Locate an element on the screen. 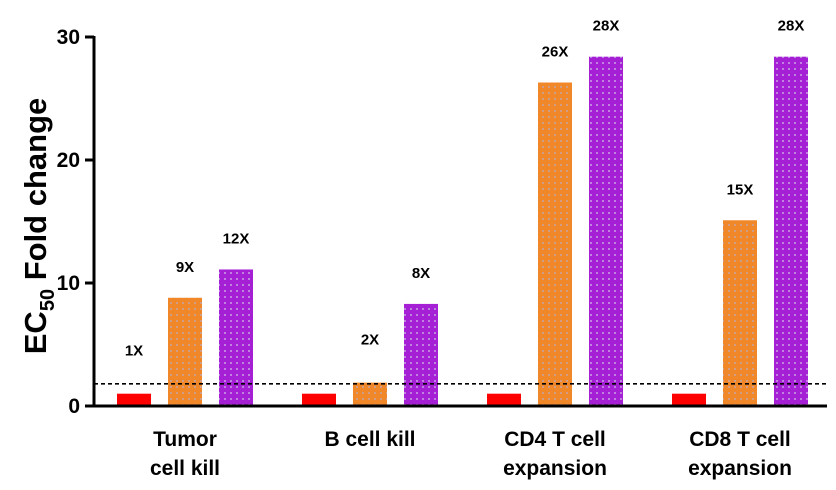 The image size is (836, 490). category-label-line: B cell kill is located at coordinates (369, 439).